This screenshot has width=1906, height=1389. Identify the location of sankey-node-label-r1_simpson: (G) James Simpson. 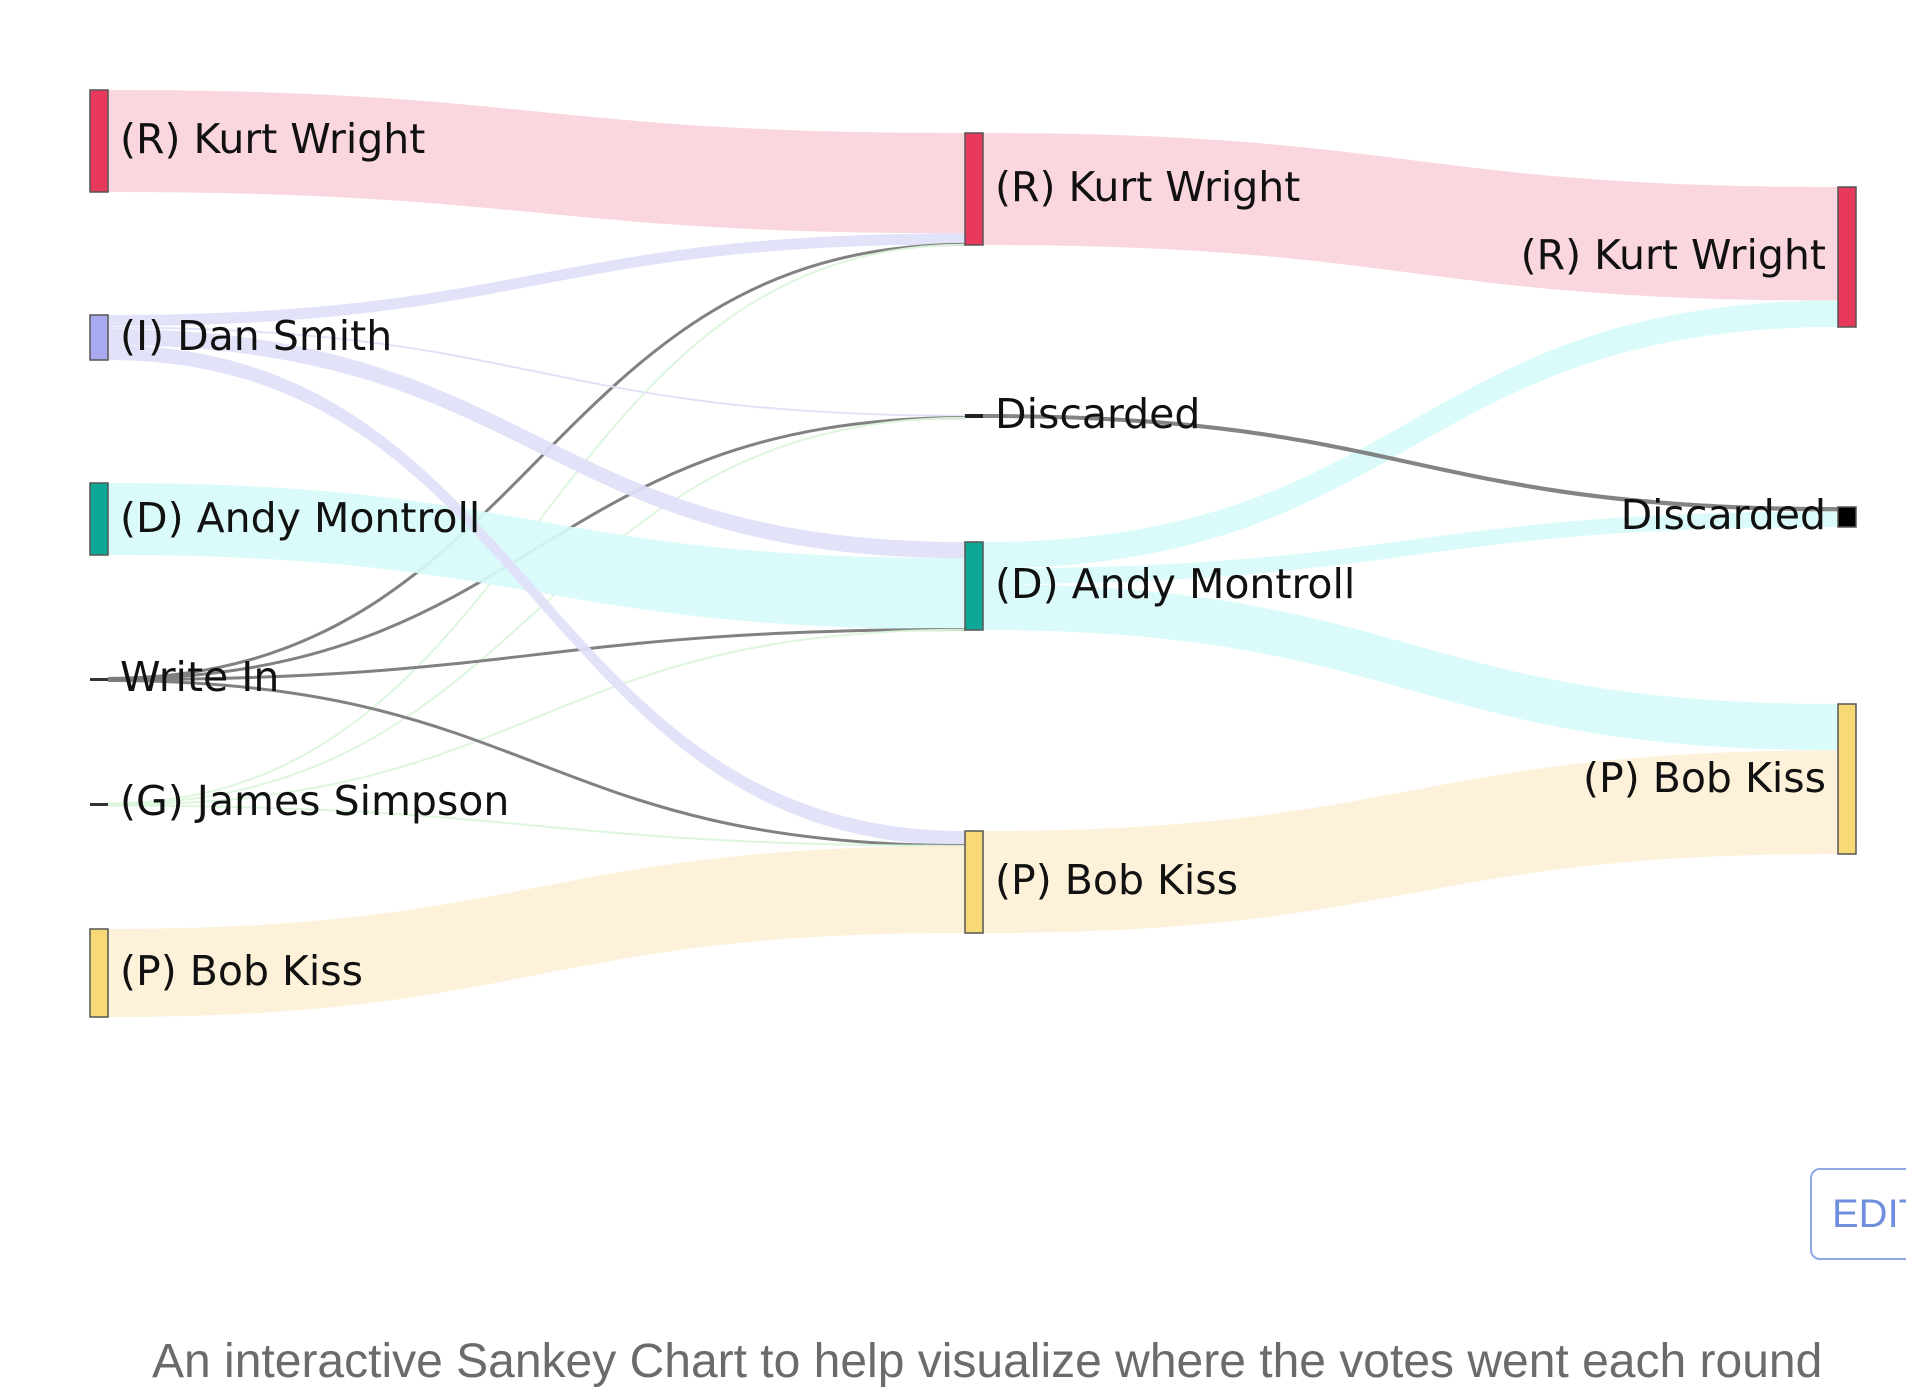
(314, 801).